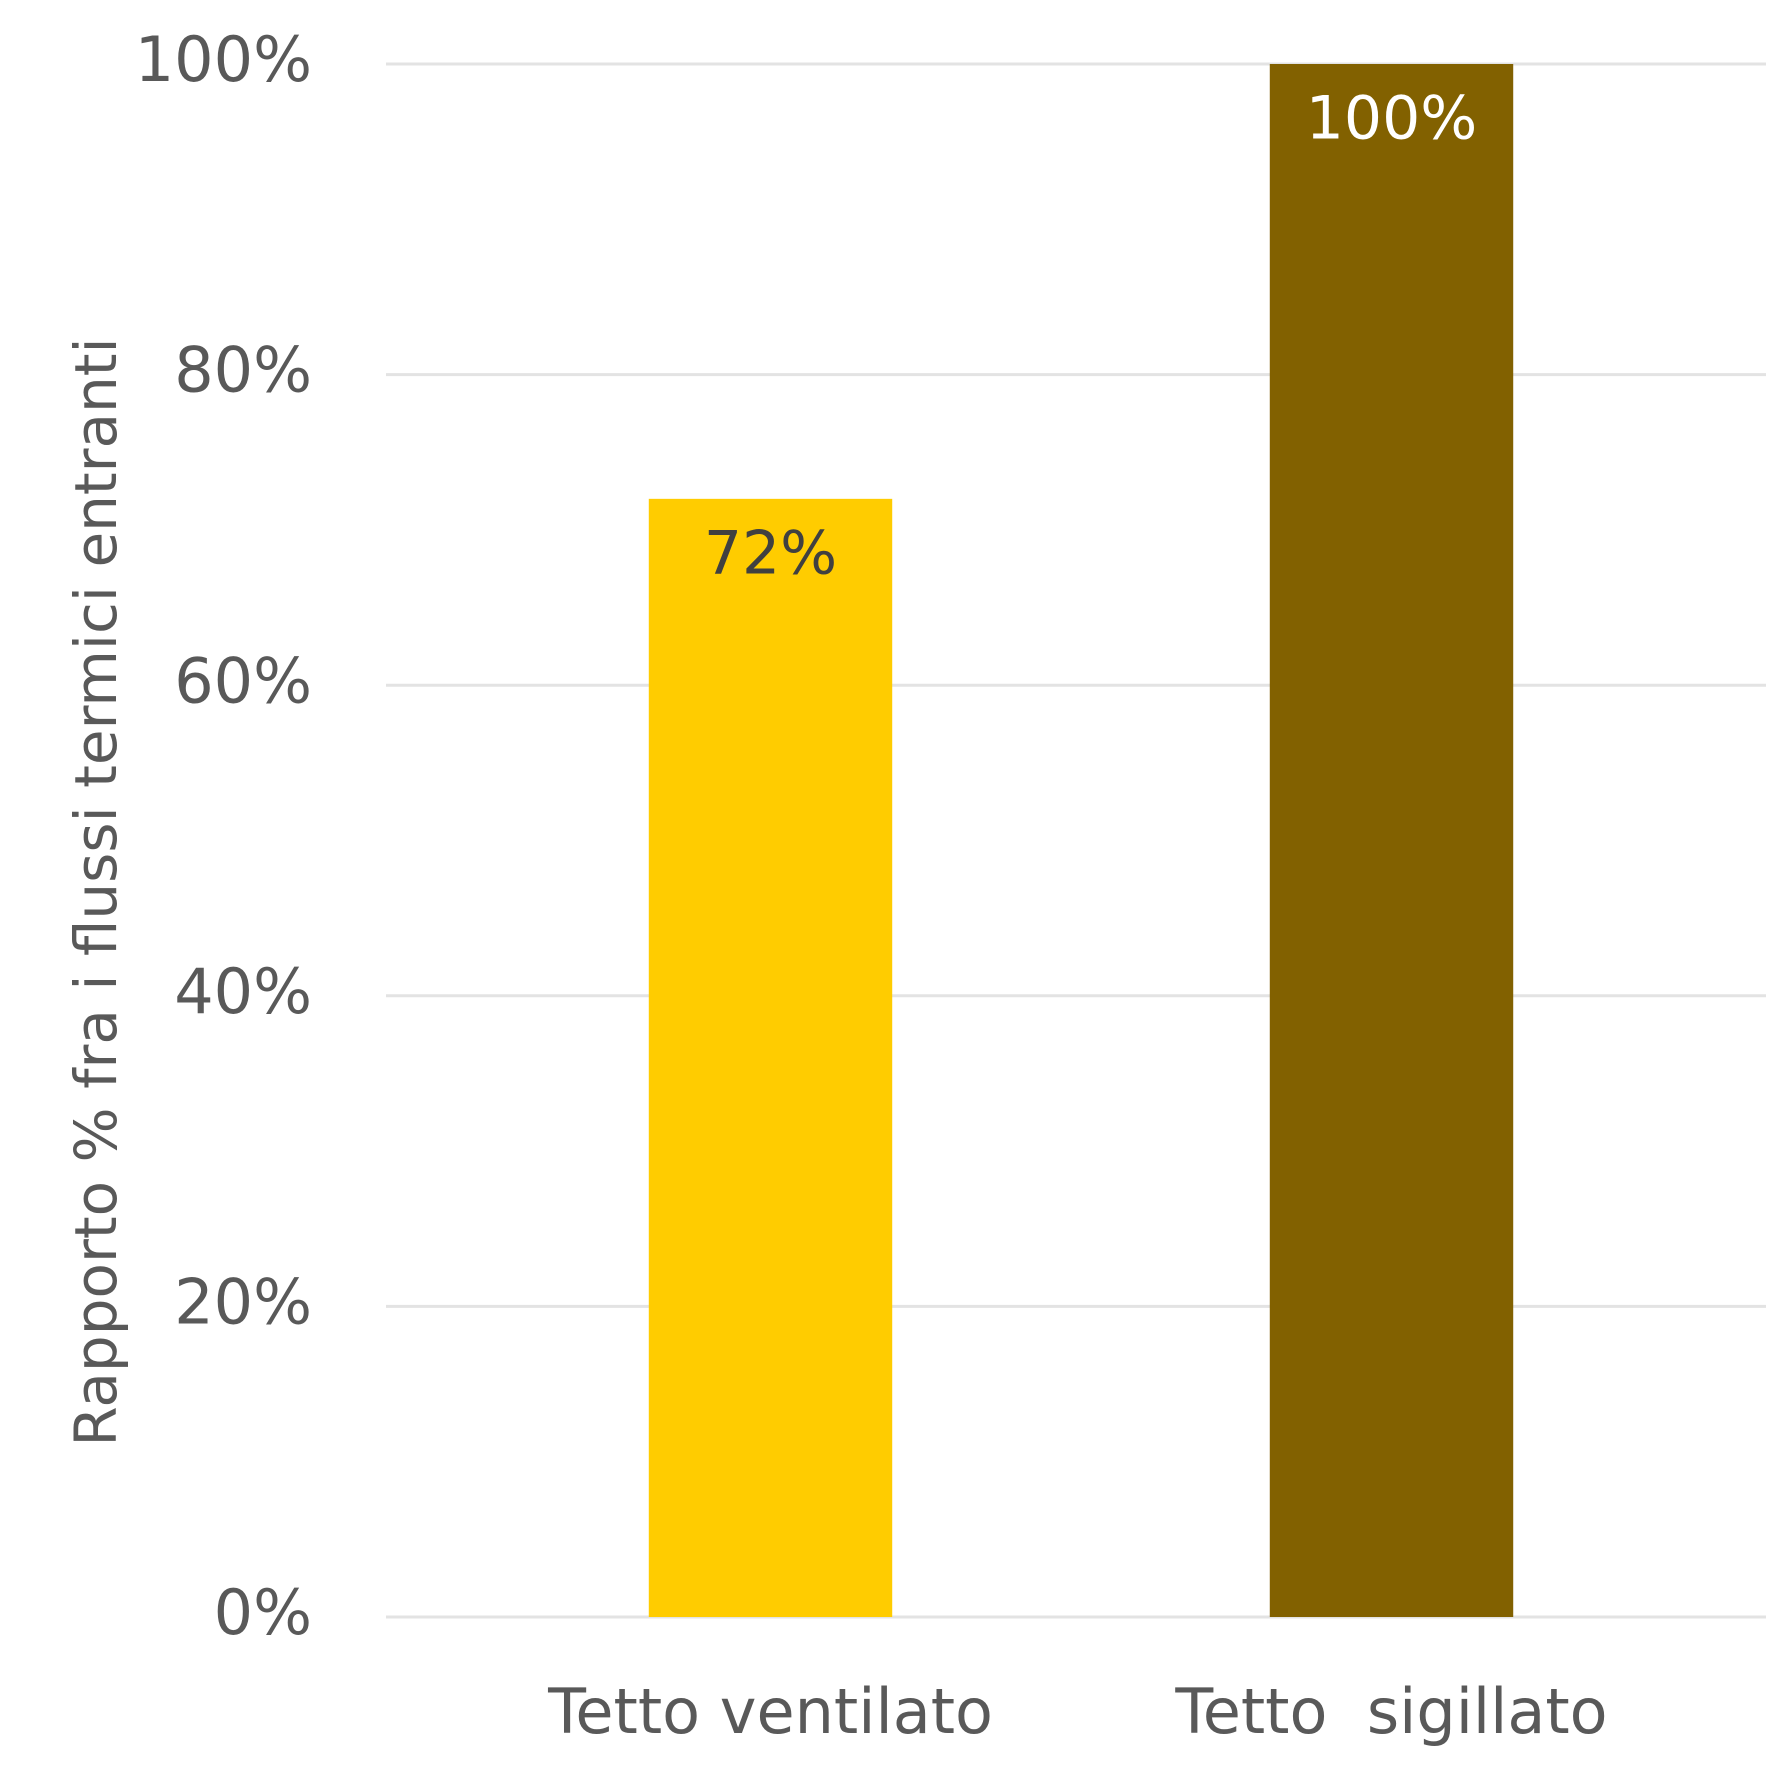 This screenshot has height=1784, width=1772. Describe the element at coordinates (243, 680) in the screenshot. I see `y-tick-label: 60%` at that location.